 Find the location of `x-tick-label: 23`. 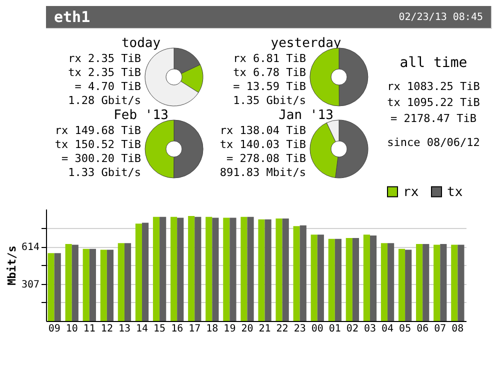

x-tick-label: 23 is located at coordinates (300, 329).